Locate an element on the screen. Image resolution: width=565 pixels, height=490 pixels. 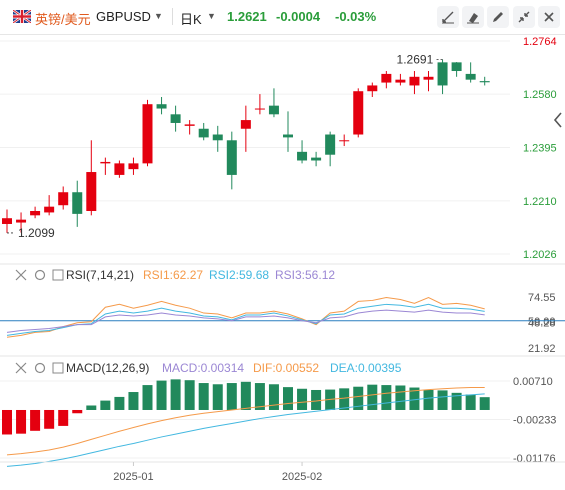
pencil-button is located at coordinates (498, 17).